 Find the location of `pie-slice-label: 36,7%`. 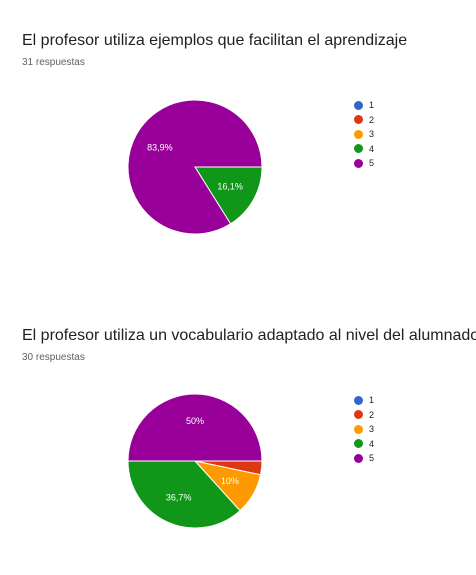

pie-slice-label: 36,7% is located at coordinates (179, 498).